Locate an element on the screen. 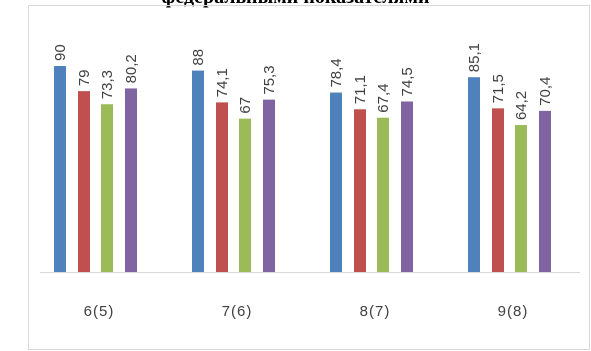  bar-9(8)-series-1 is located at coordinates (474, 175).